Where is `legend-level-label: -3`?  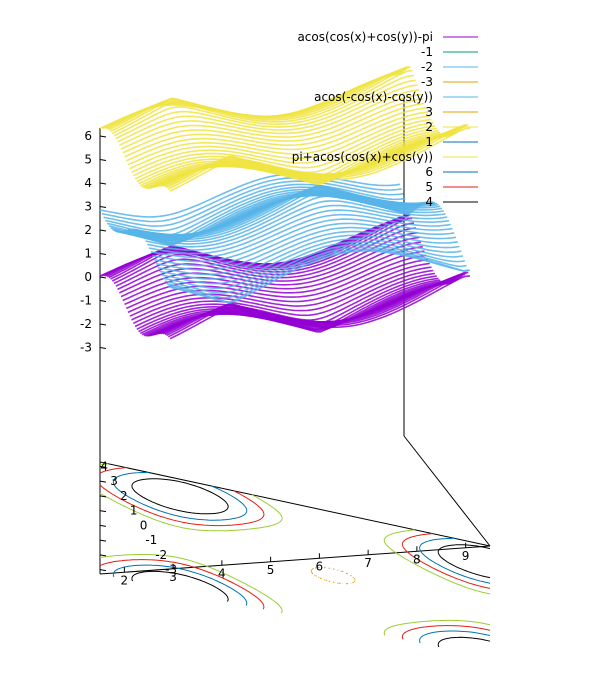 legend-level-label: -3 is located at coordinates (427, 82).